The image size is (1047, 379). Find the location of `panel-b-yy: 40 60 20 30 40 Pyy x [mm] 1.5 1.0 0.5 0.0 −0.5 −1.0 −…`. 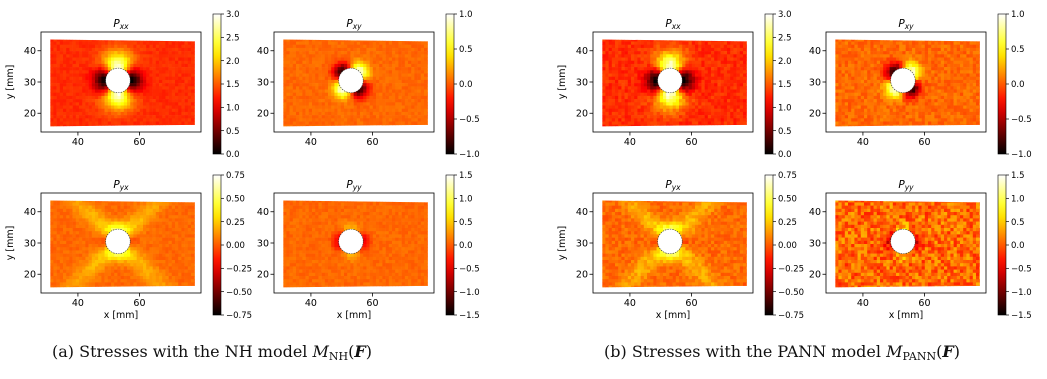

panel-b-yy: 40 60 20 30 40 Pyy x [mm] 1.5 1.0 0.5 0.0 −0.5 −1.0 −… is located at coordinates (920, 246).